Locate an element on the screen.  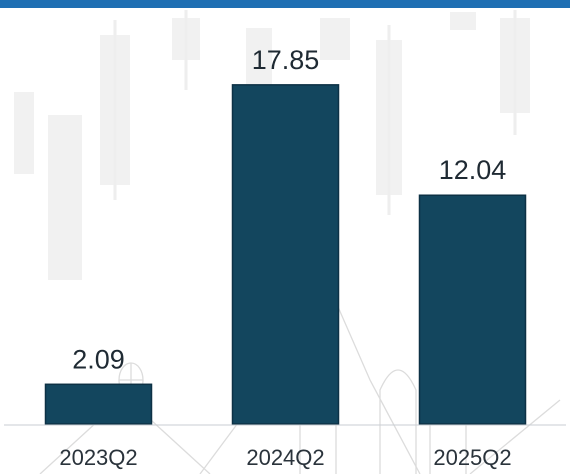
bar-2024Q2 is located at coordinates (285, 254).